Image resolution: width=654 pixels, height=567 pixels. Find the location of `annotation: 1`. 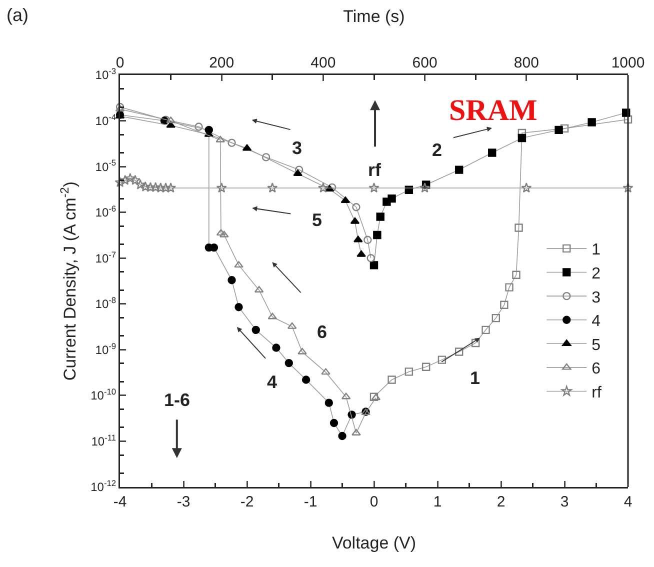

annotation: 1 is located at coordinates (475, 378).